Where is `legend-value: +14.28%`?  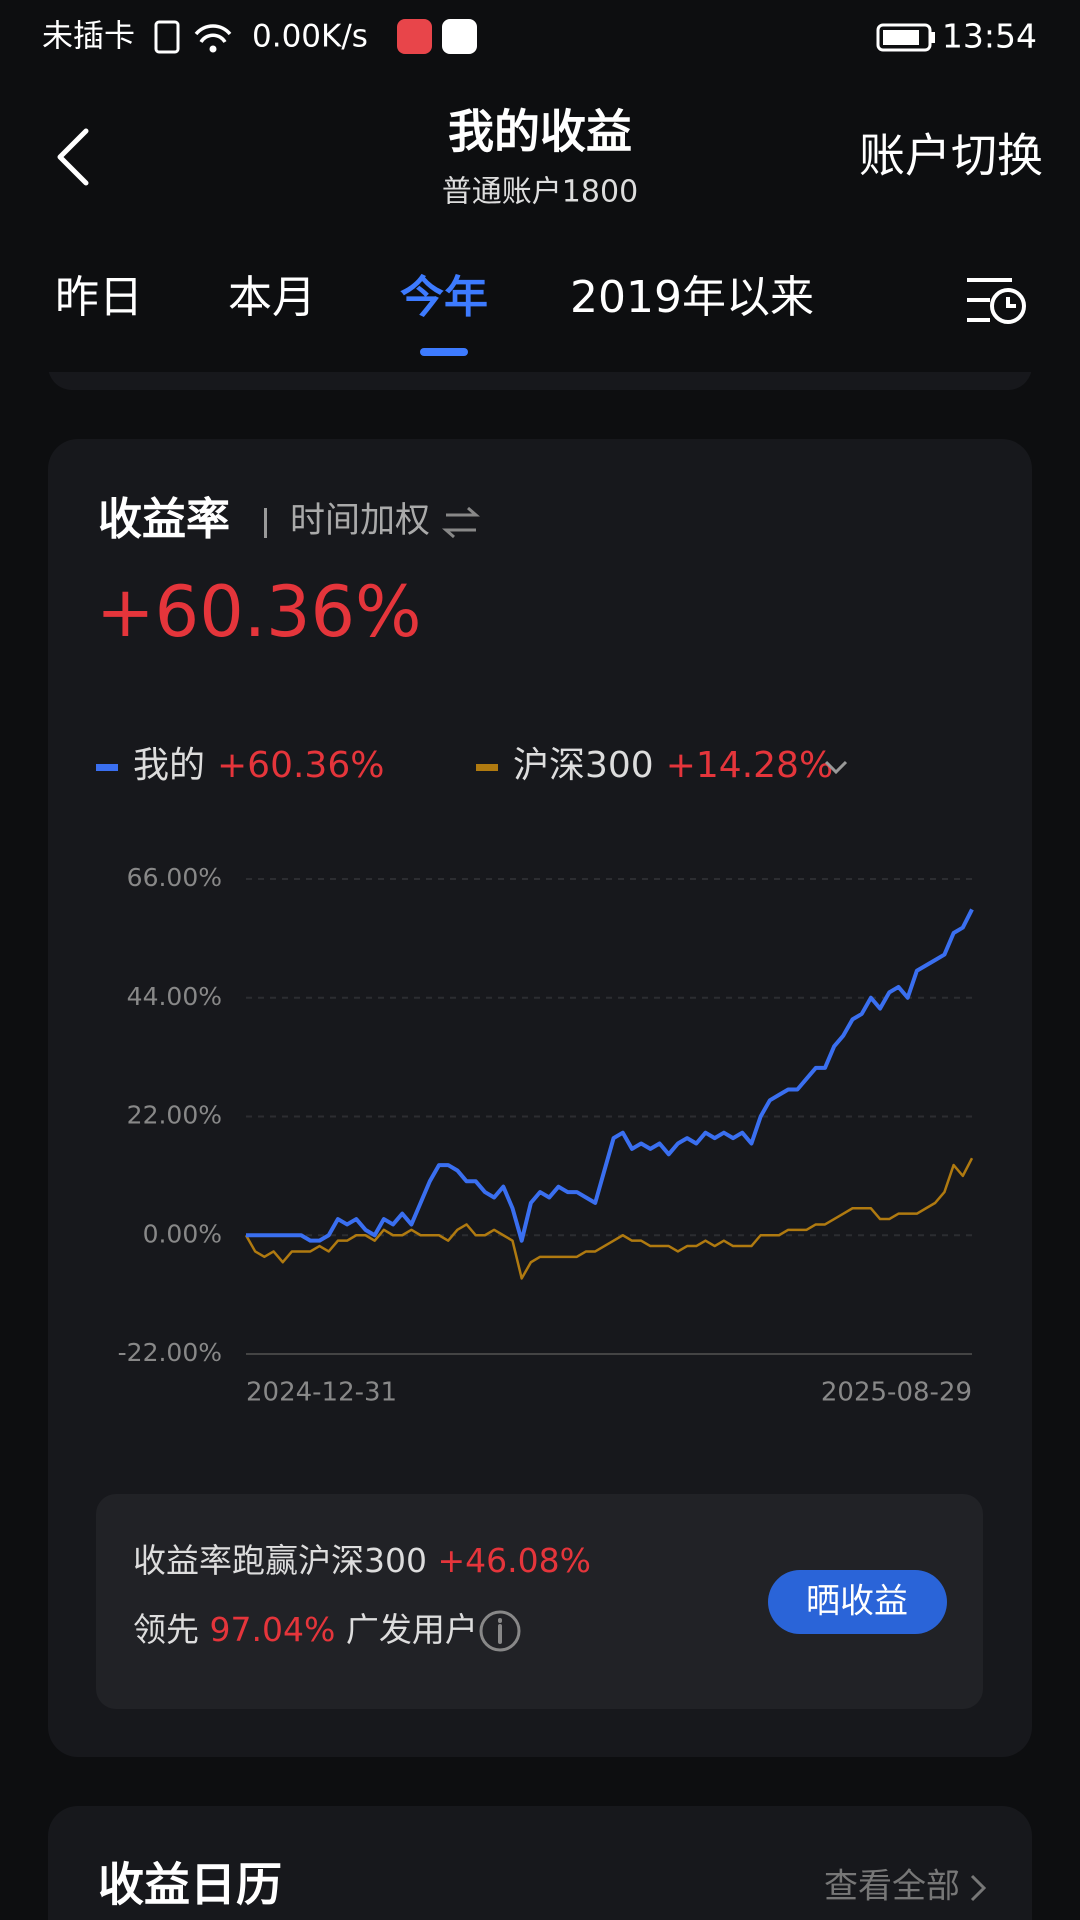 legend-value: +14.28% is located at coordinates (749, 765).